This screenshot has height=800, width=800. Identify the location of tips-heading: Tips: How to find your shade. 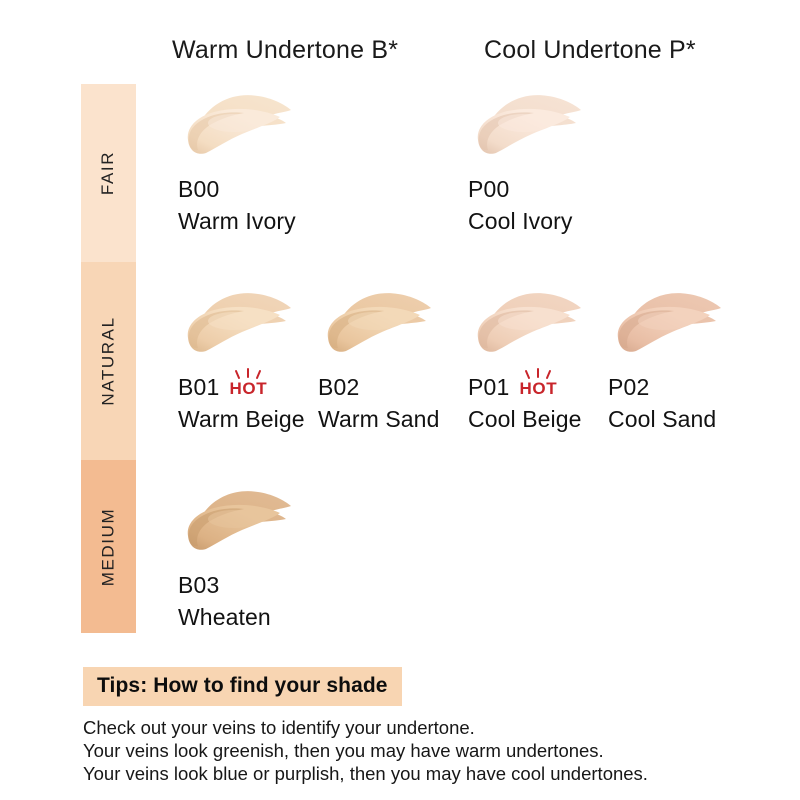
(242, 686).